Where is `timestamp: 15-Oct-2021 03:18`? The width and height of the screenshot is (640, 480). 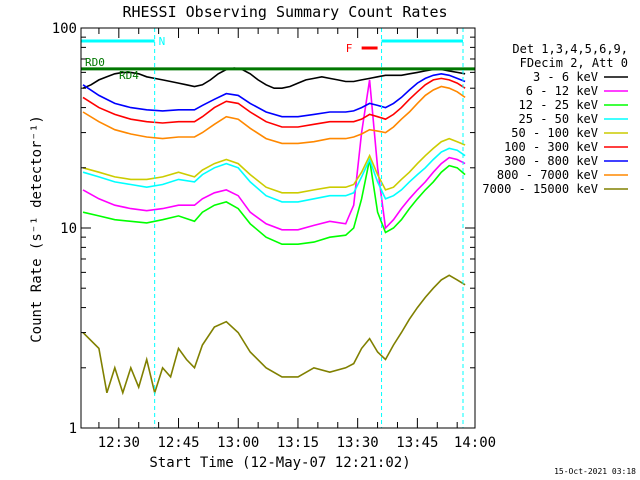
timestamp: 15-Oct-2021 03:18 is located at coordinates (595, 471).